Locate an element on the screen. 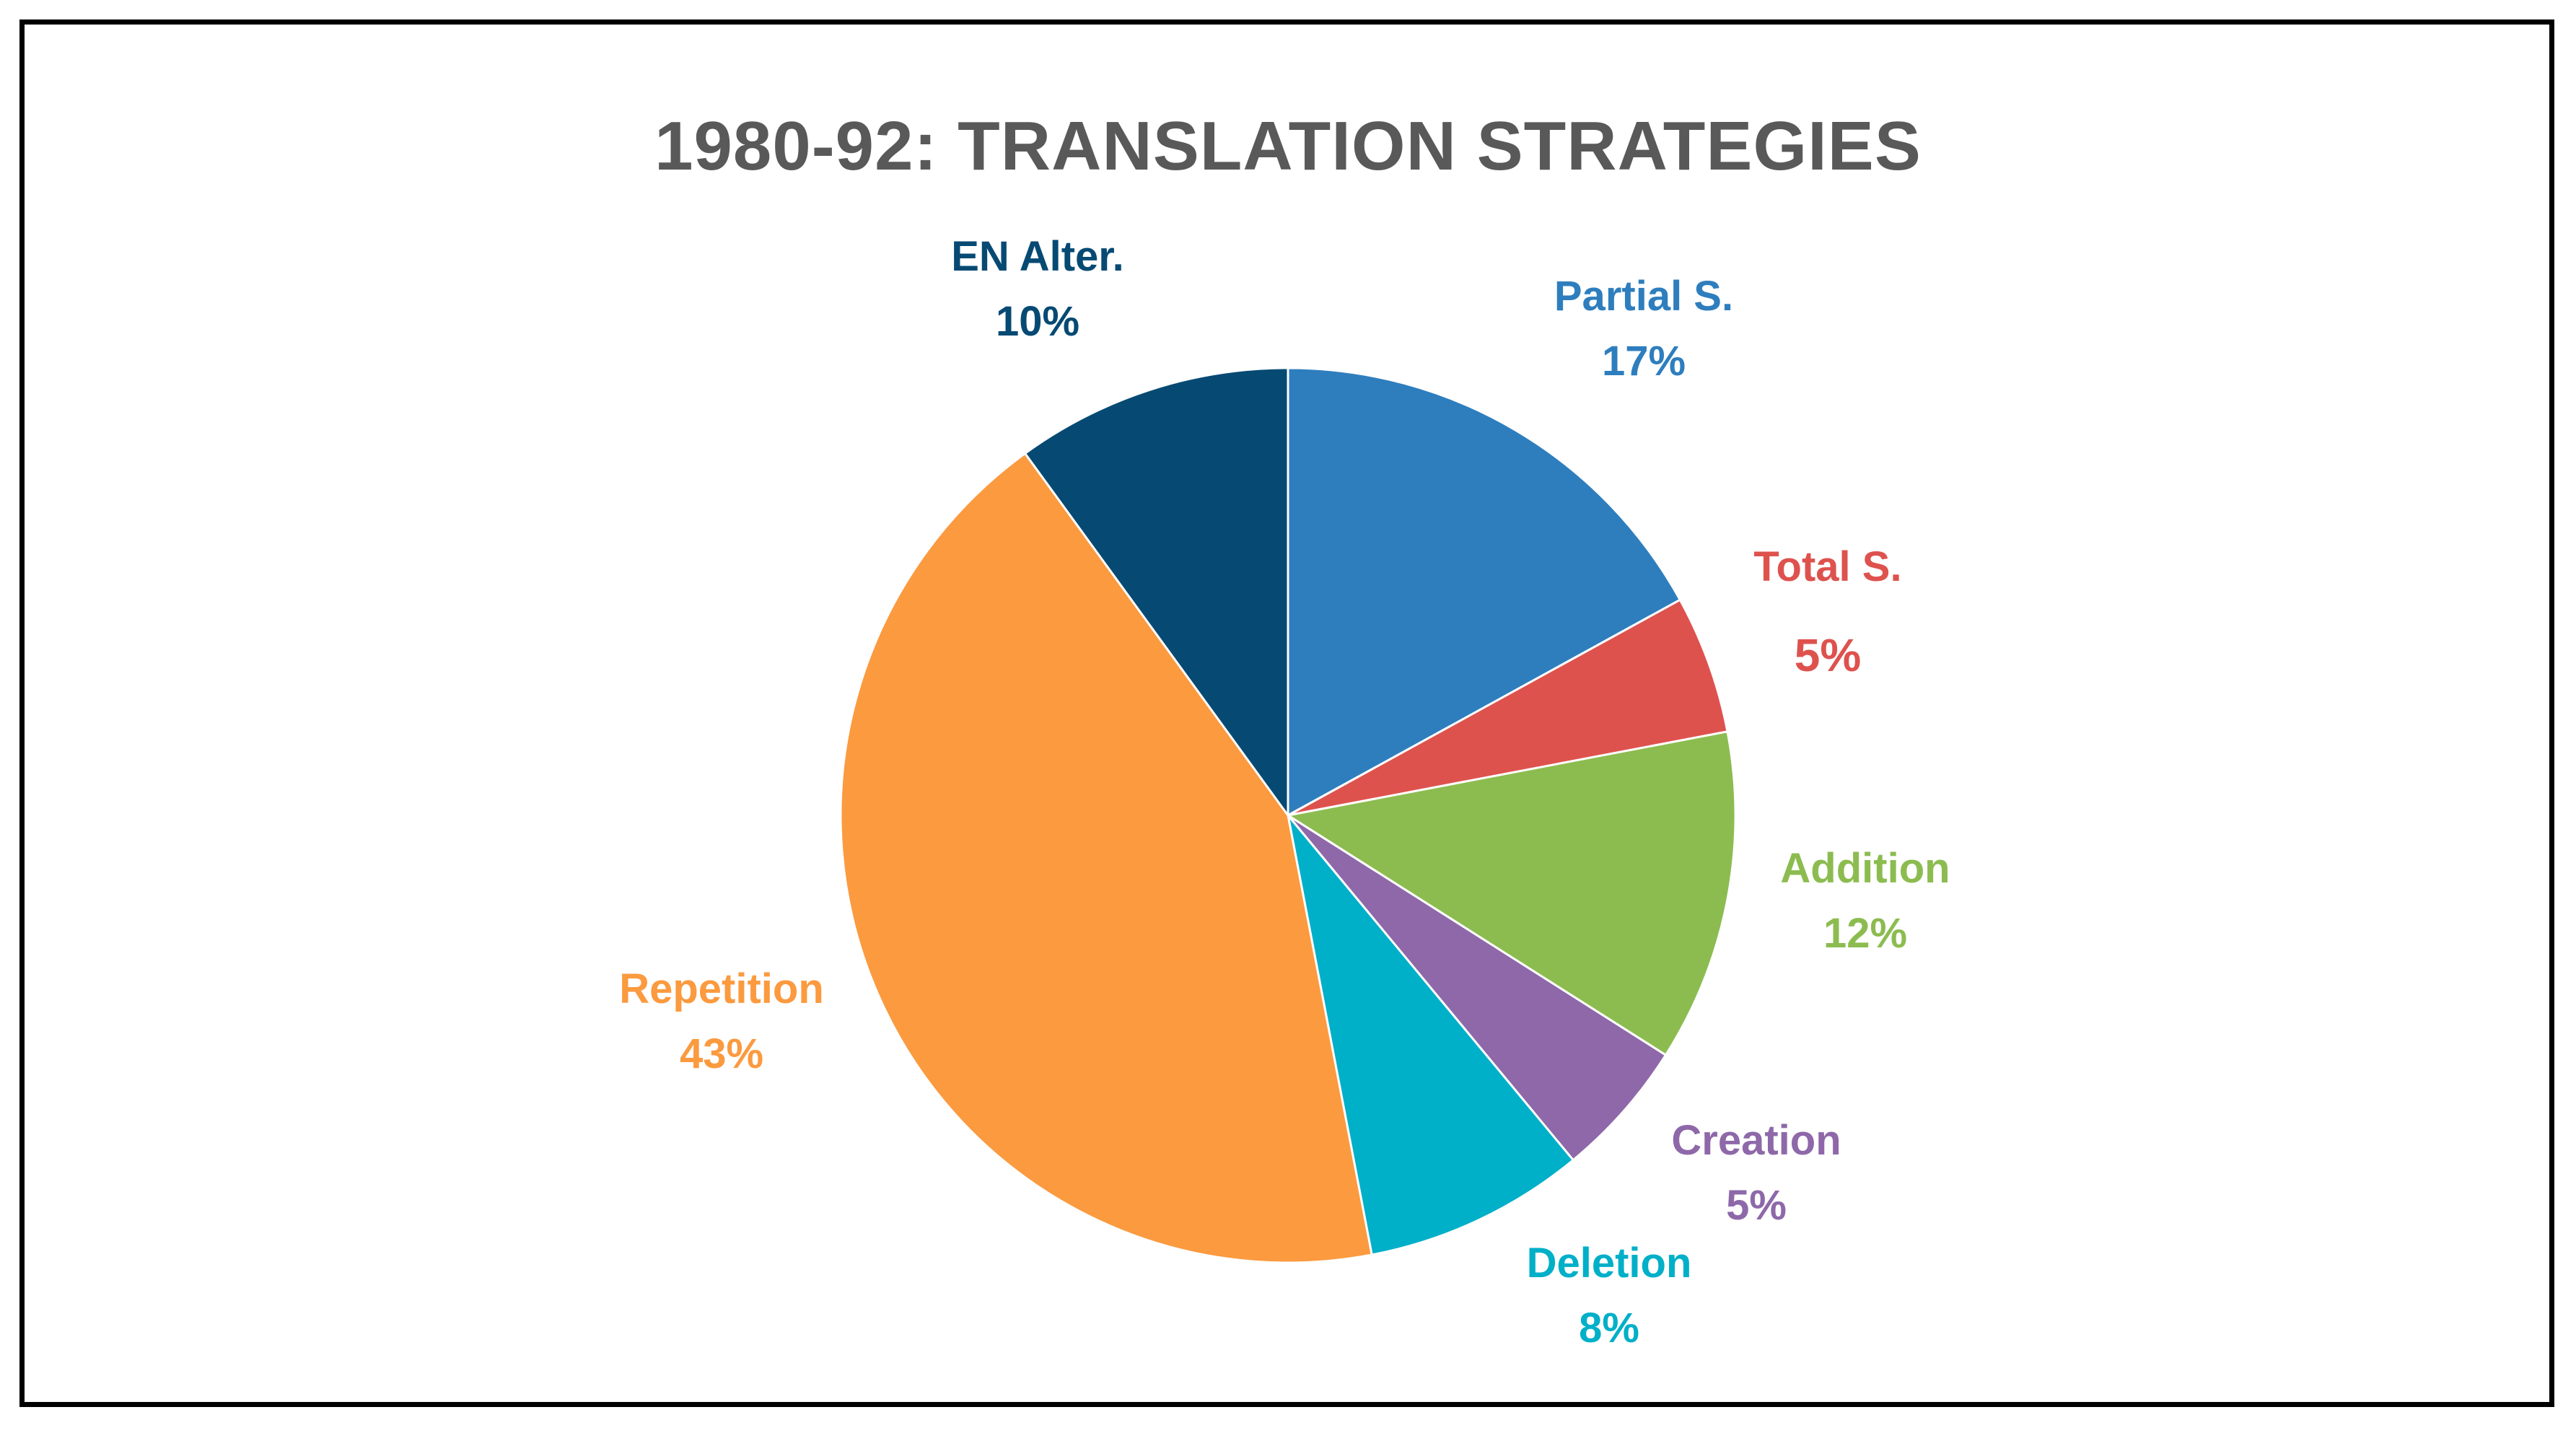 This screenshot has width=2576, height=1433. slice-value: 43% is located at coordinates (721, 1053).